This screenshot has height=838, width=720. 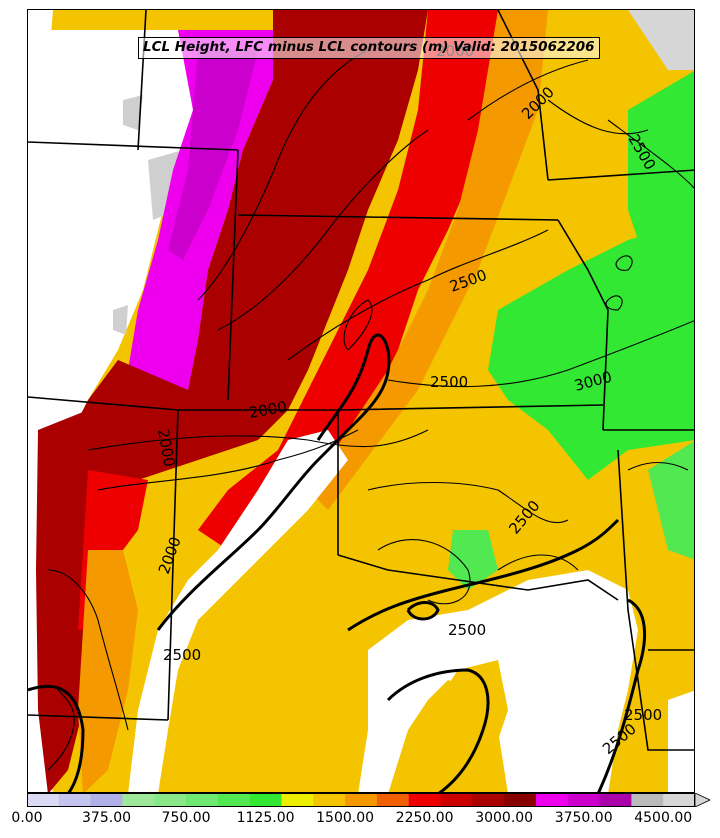 I want to click on colorbar-cells, so click(x=368, y=800).